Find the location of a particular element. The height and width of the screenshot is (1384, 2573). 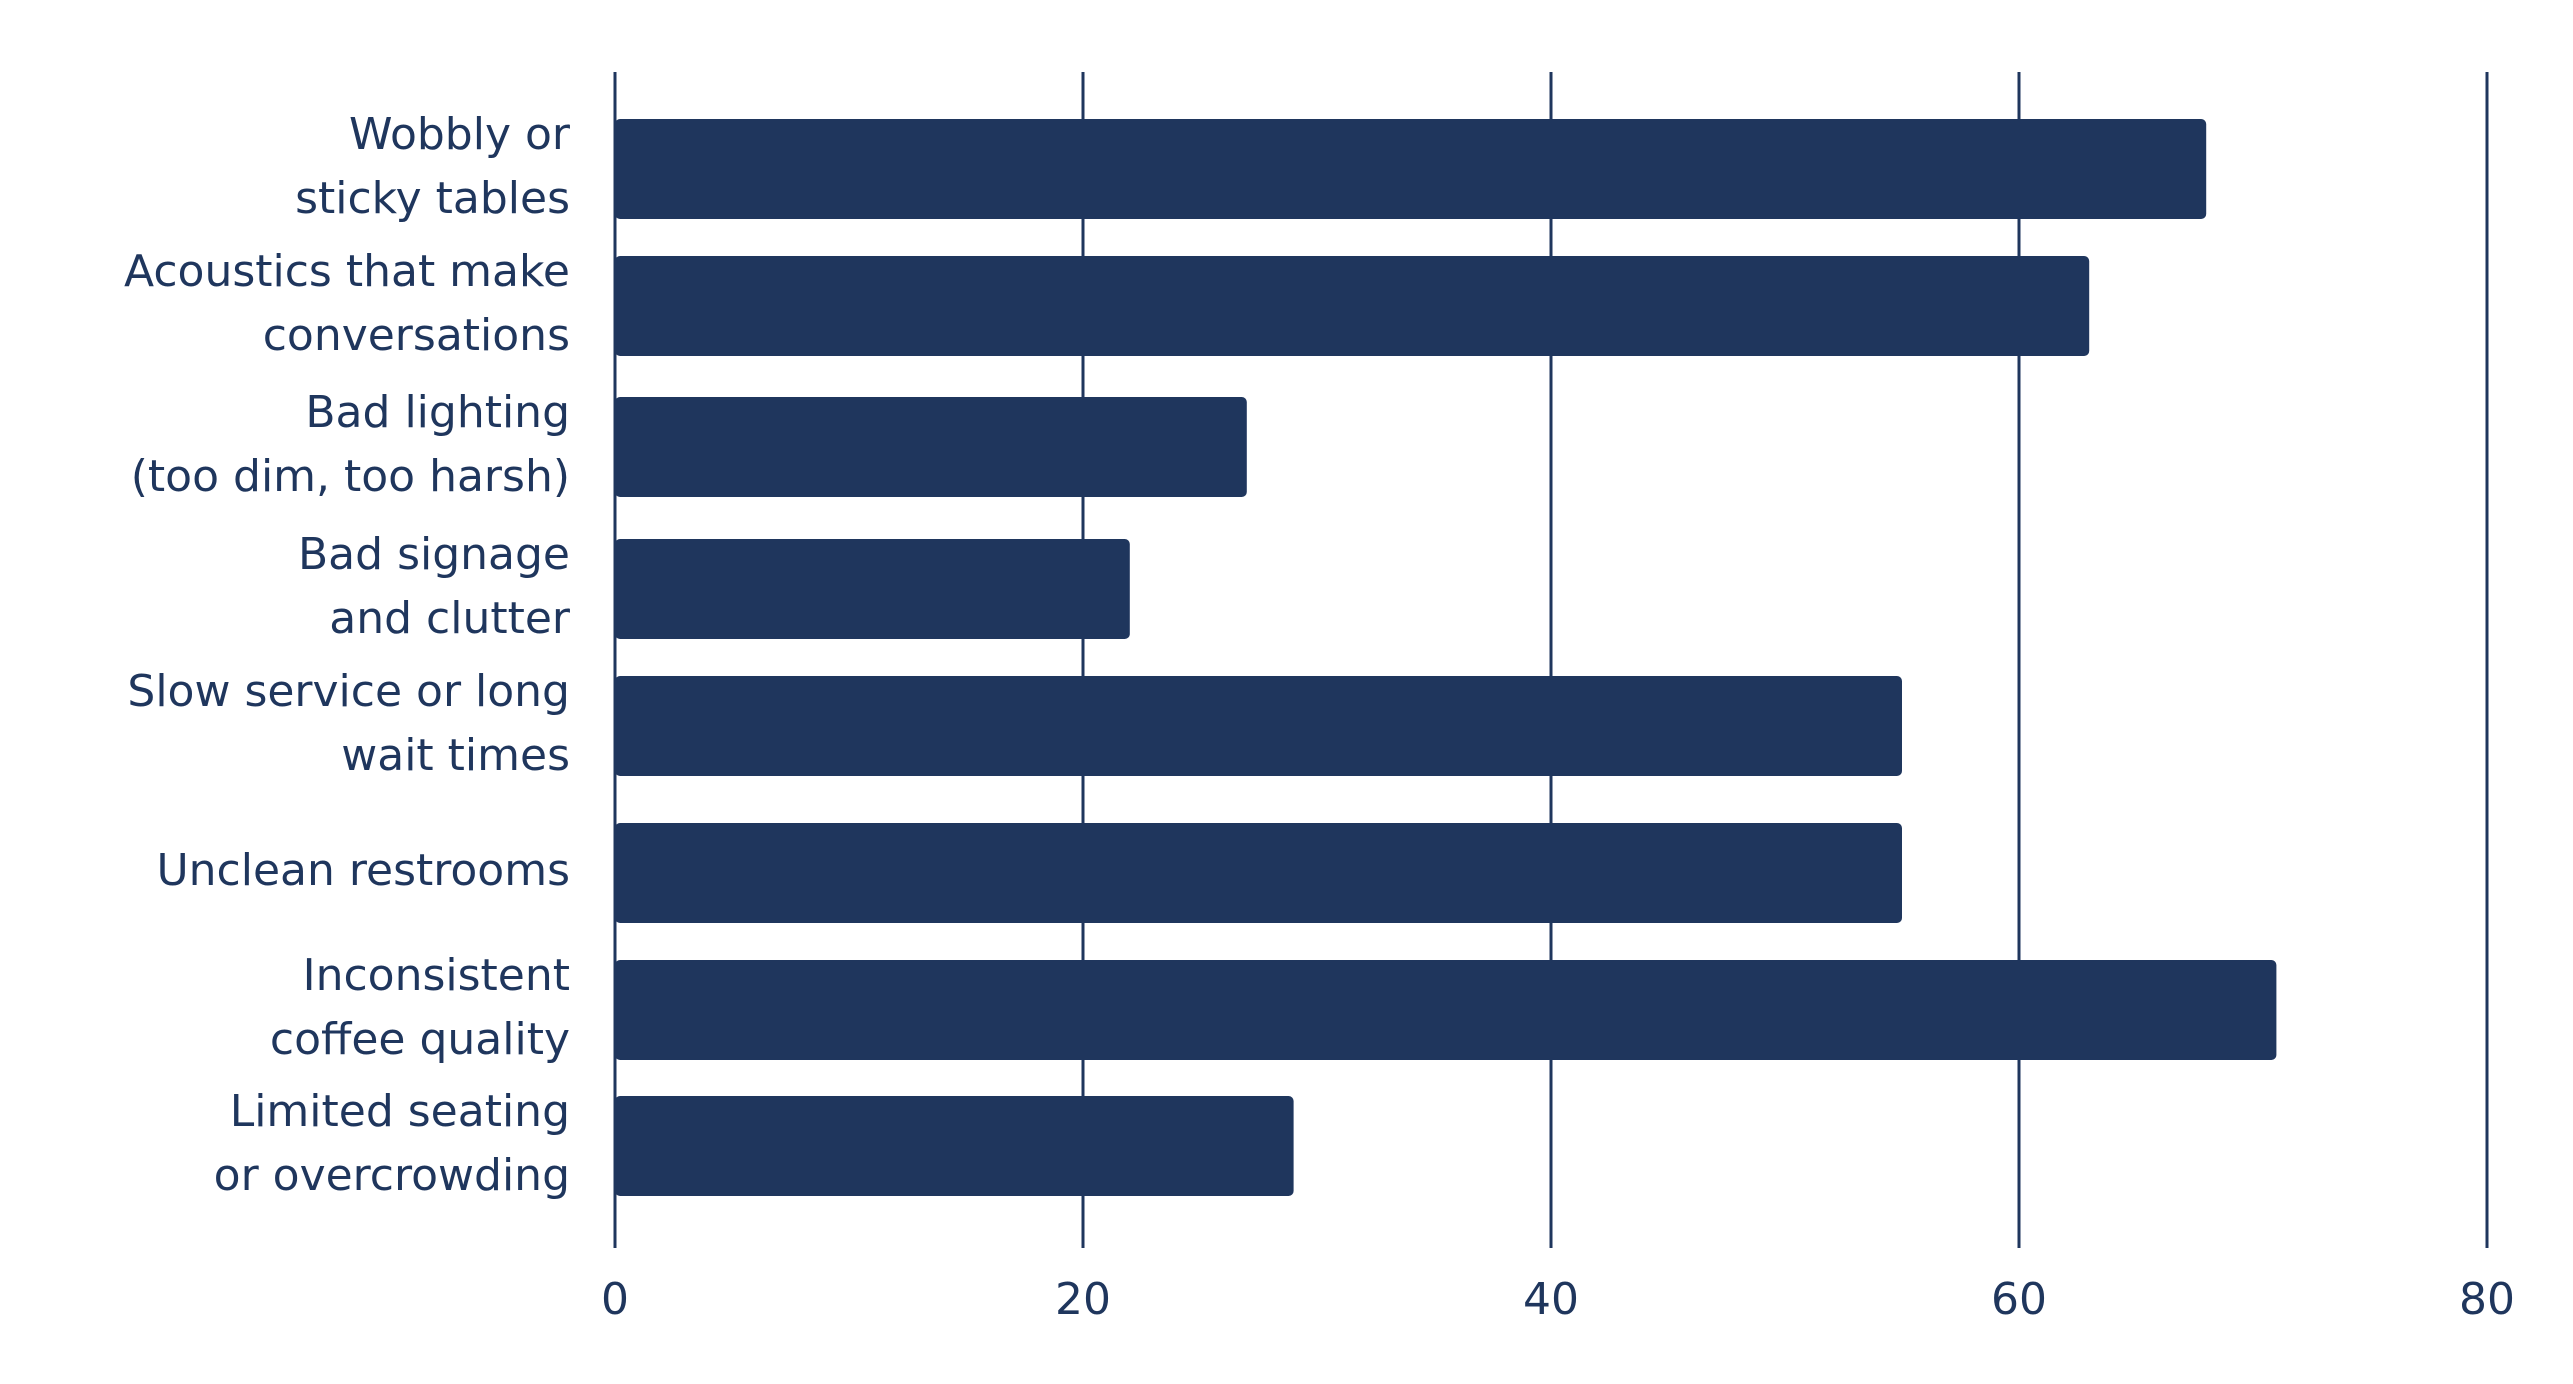

category-label: Bad lighting (too dim, too harsh) is located at coordinates (350, 444).